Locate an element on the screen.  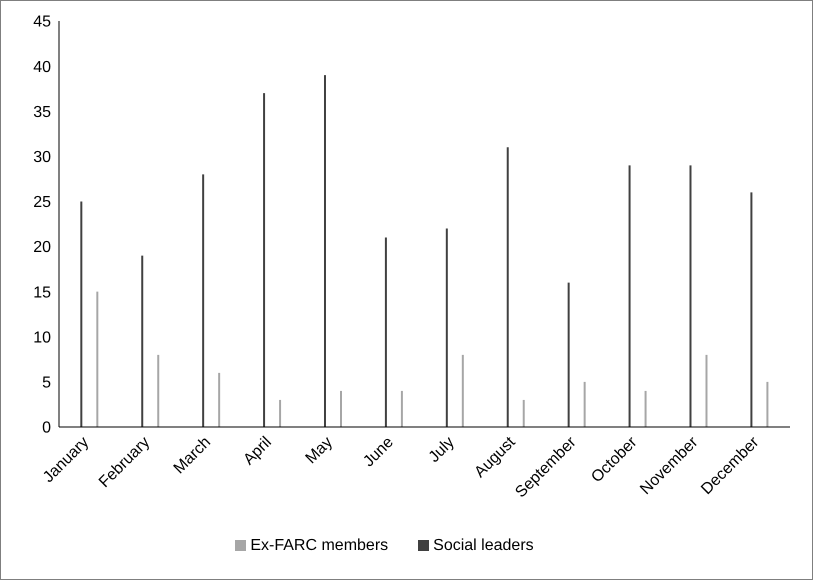
y-tick-label: 5 is located at coordinates (47, 383).